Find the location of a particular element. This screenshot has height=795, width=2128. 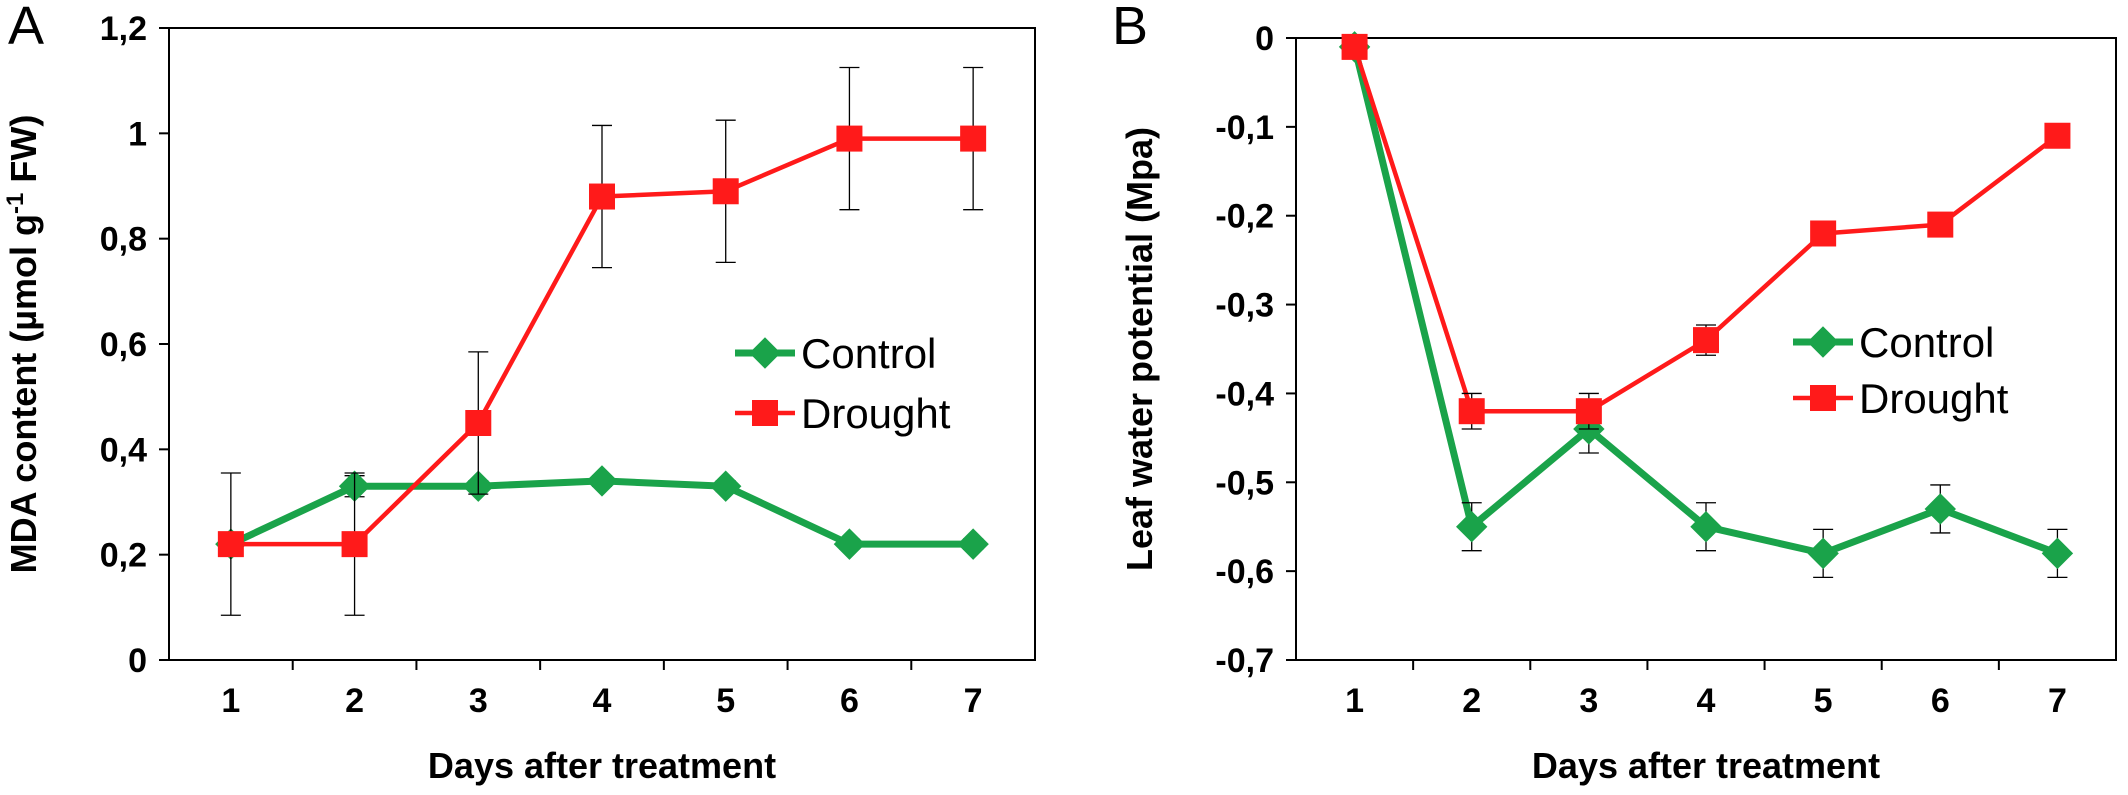

panel-b-legend-drought: Drought is located at coordinates (1901, 398).